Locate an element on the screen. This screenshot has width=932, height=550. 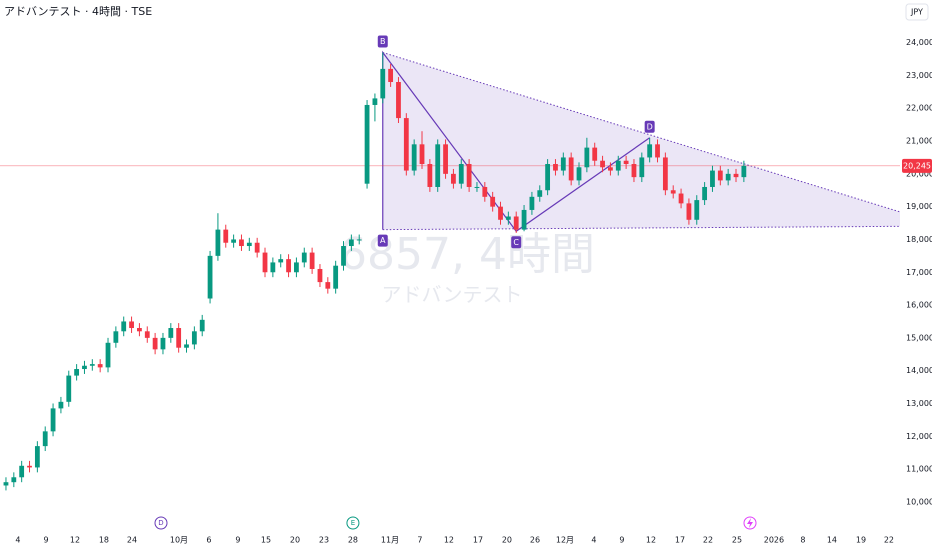
lightning-icon is located at coordinates (750, 523).